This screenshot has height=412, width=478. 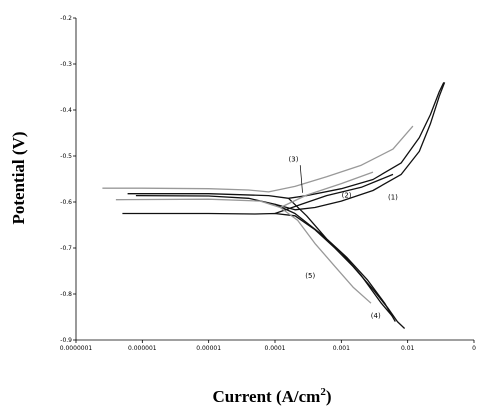 What do you see at coordinates (66, 248) in the screenshot?
I see `y-tick-label: -0.7` at bounding box center [66, 248].